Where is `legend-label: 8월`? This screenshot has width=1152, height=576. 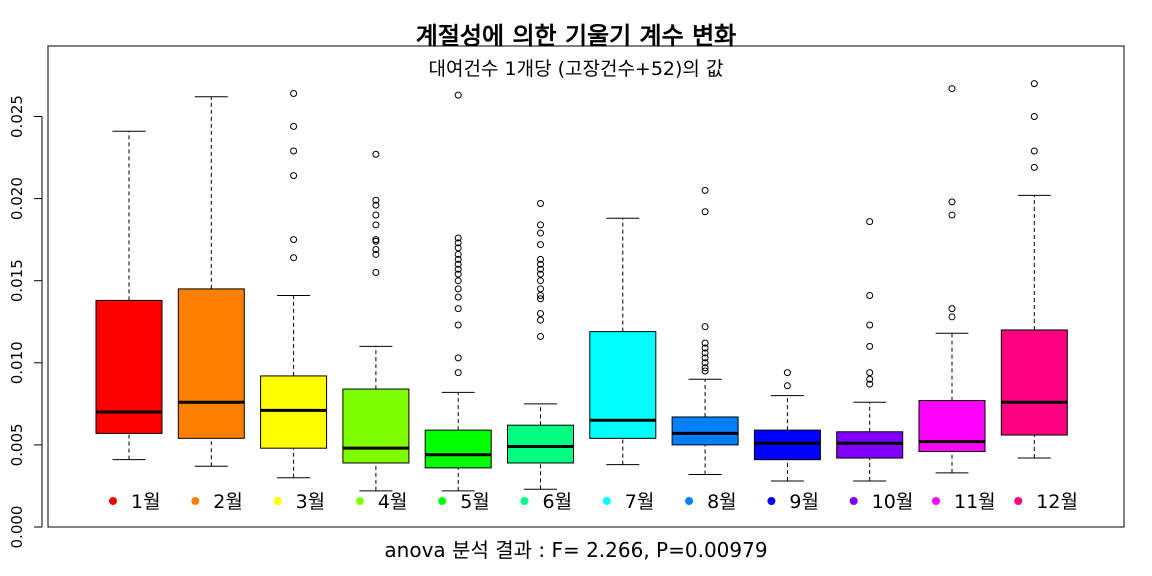
legend-label: 8월 is located at coordinates (722, 502).